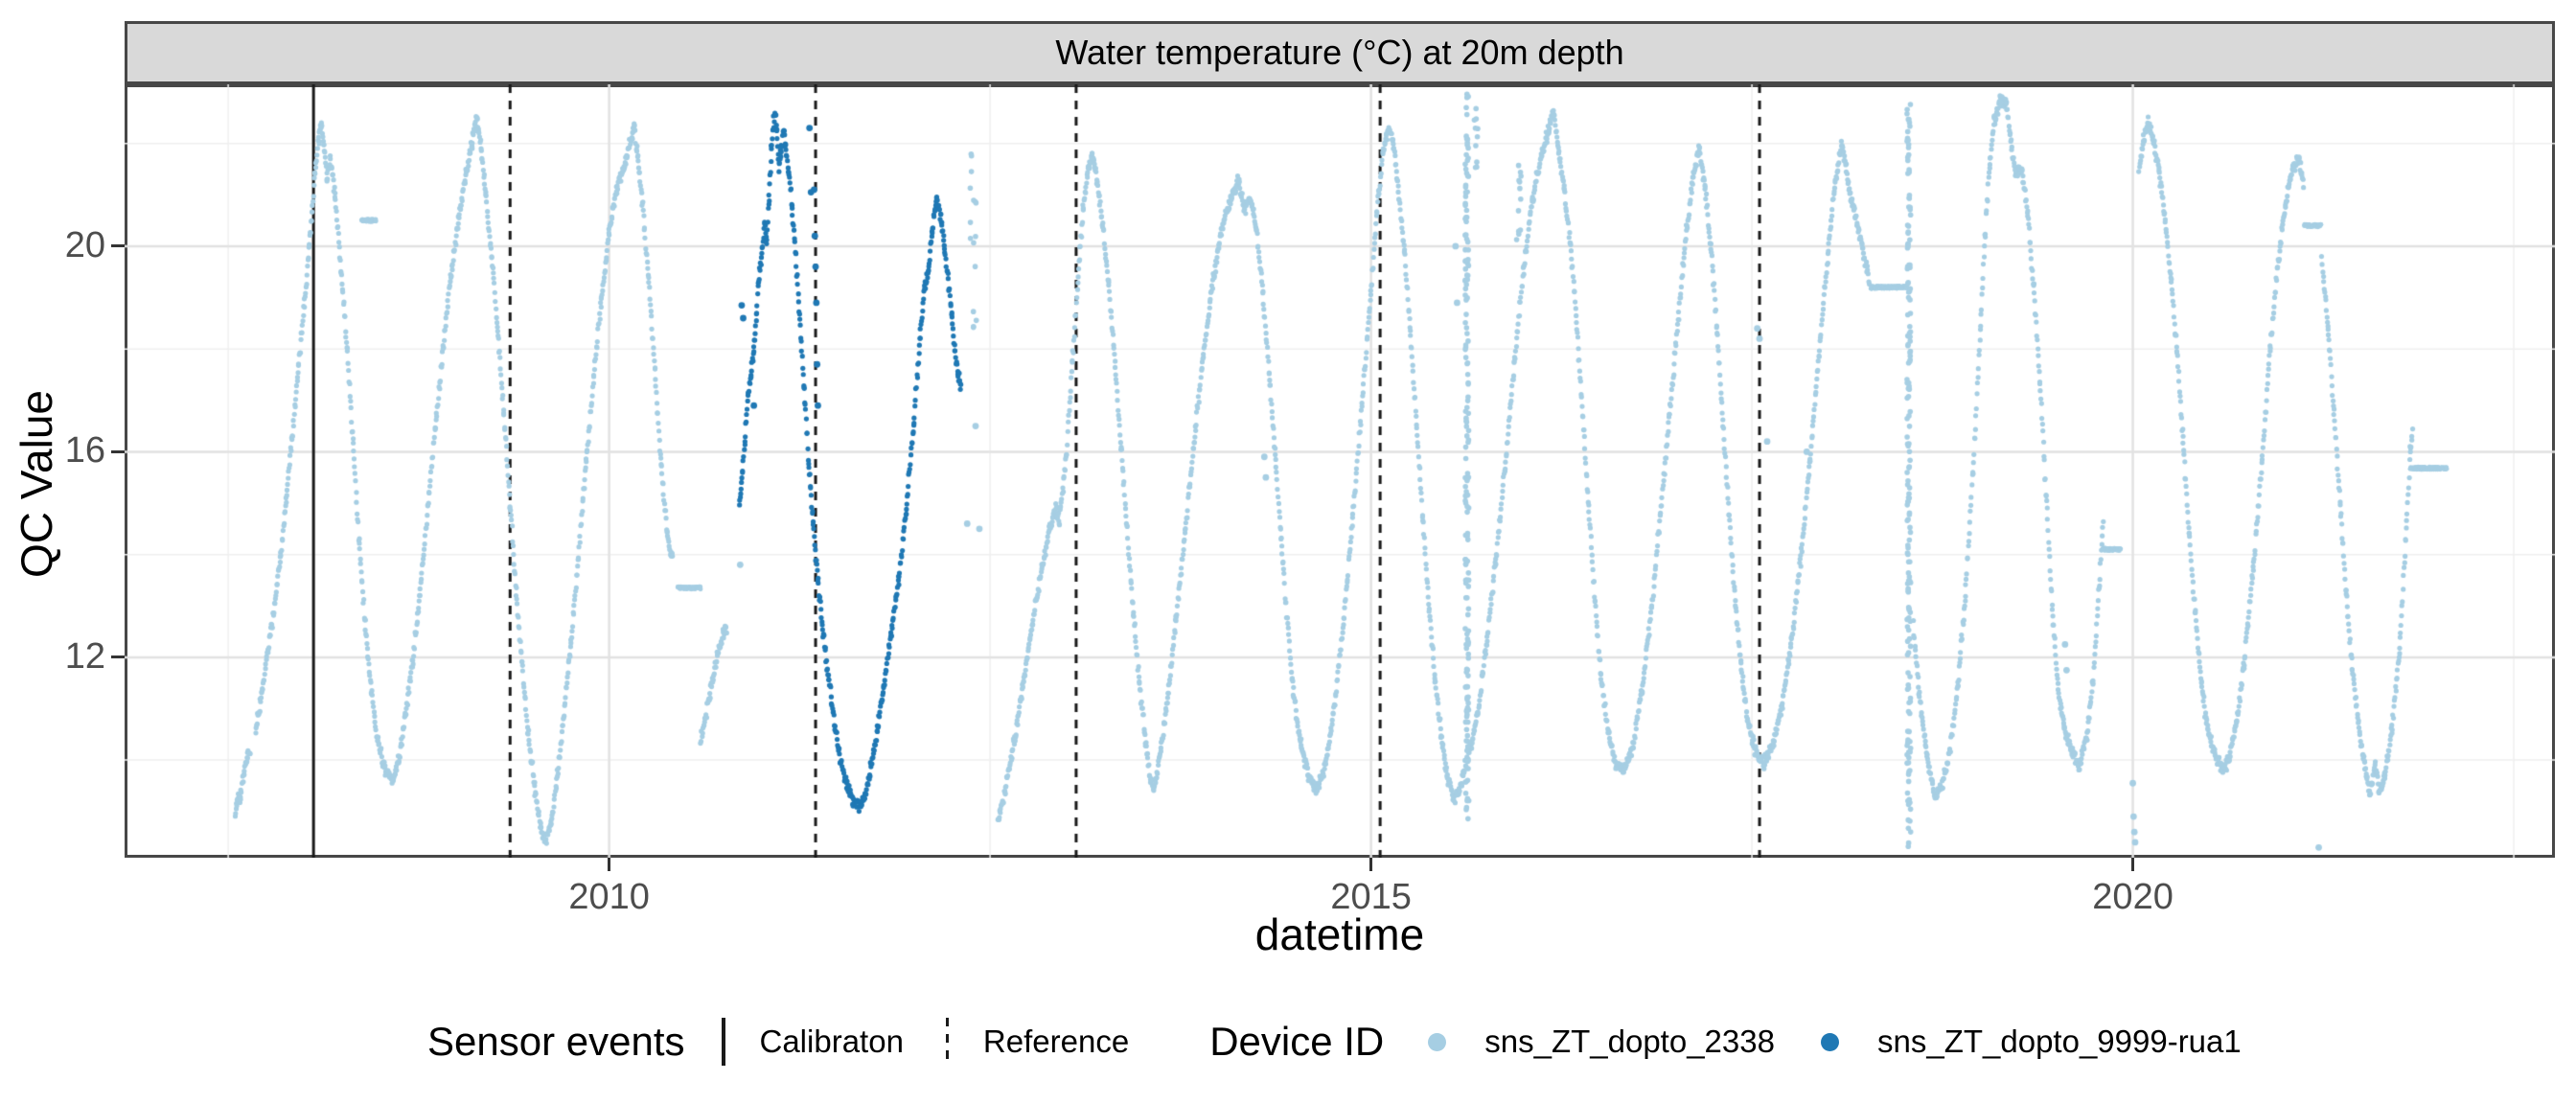 Image resolution: width=2576 pixels, height=1104 pixels. I want to click on calibration-key-line-icon, so click(723, 1042).